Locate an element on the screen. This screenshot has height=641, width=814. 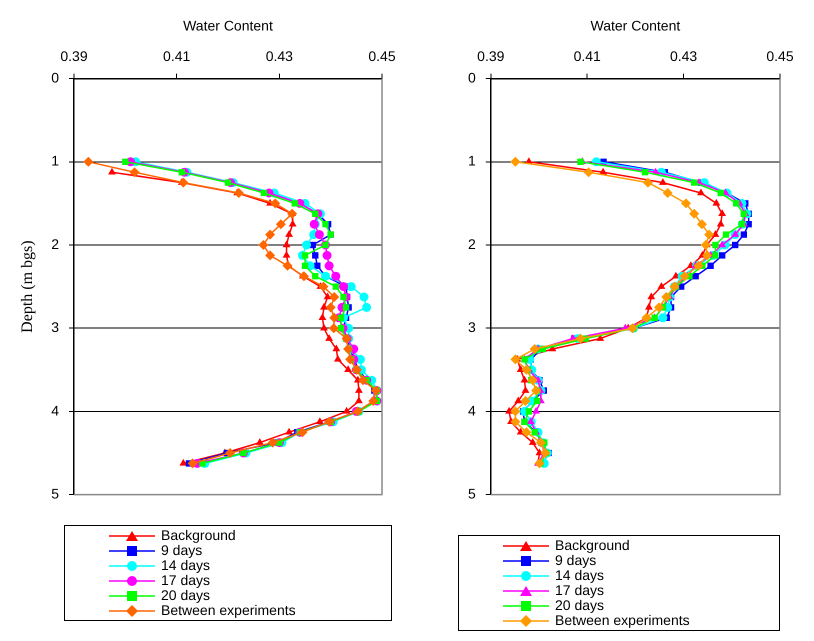
y-tick-label: 0 is located at coordinates (472, 77).